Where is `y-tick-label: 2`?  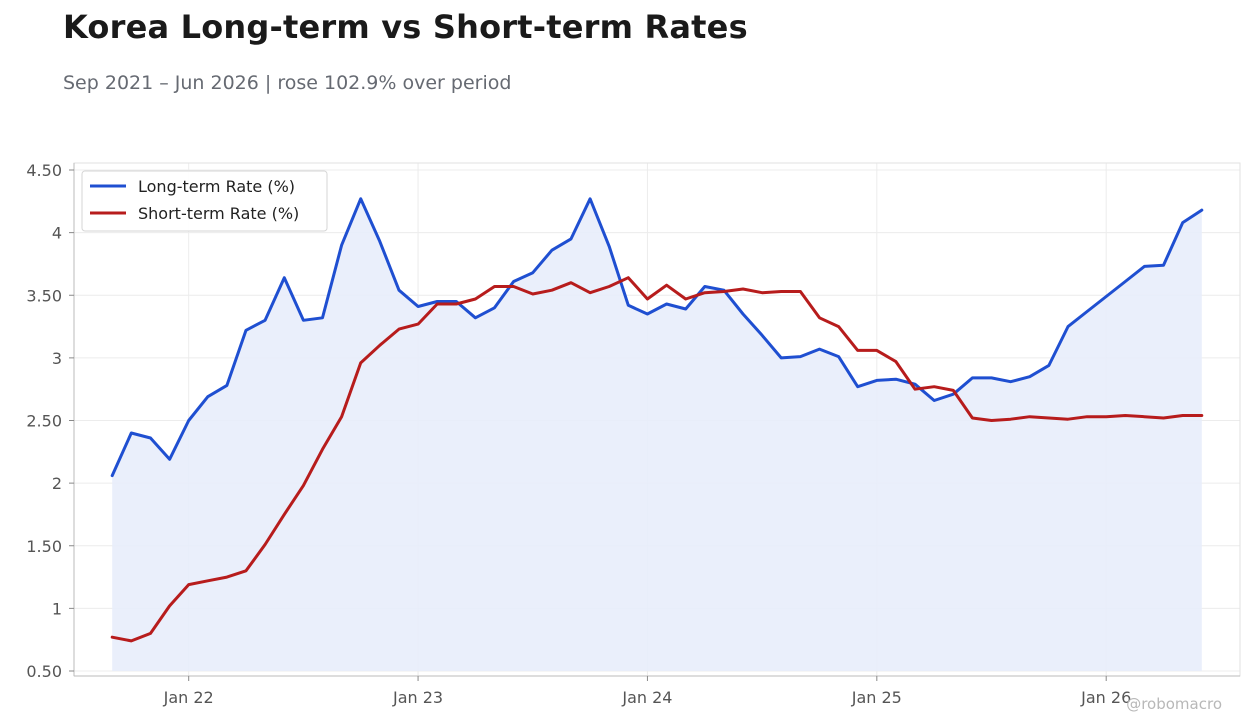
y-tick-label: 2 is located at coordinates (57, 483).